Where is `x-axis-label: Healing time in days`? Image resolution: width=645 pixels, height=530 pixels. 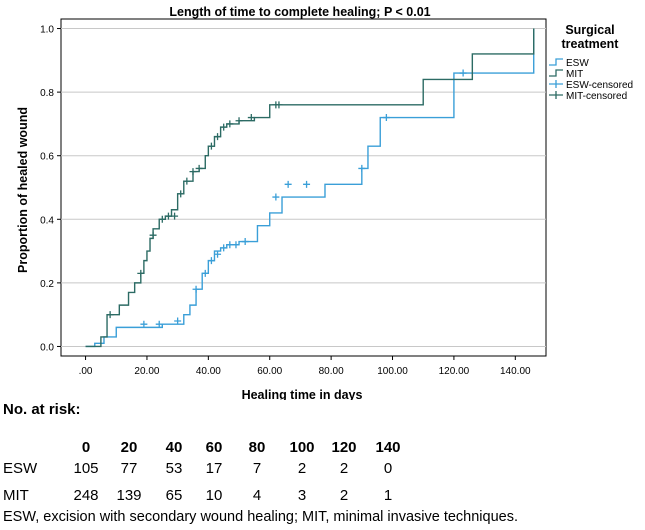 x-axis-label: Healing time in days is located at coordinates (302, 394).